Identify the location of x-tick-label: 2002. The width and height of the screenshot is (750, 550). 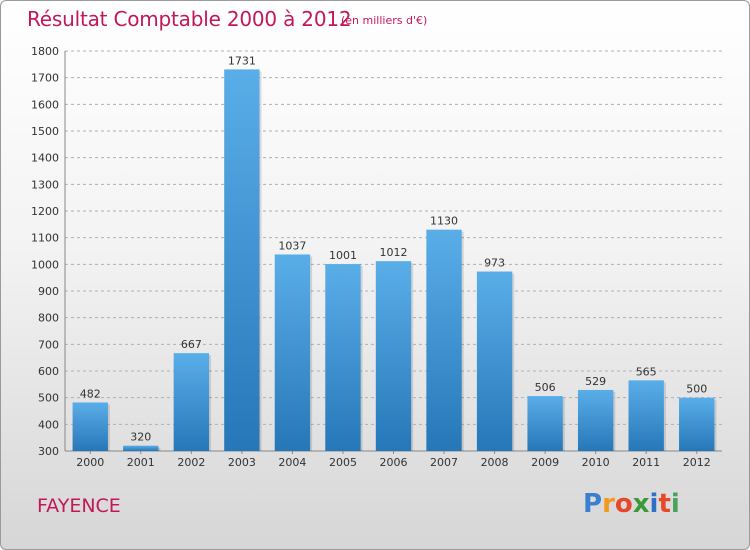
(191, 462).